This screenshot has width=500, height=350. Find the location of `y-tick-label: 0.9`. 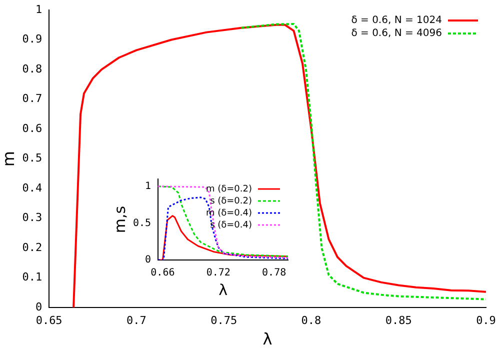

y-tick-label: 0.9 is located at coordinates (32, 39).